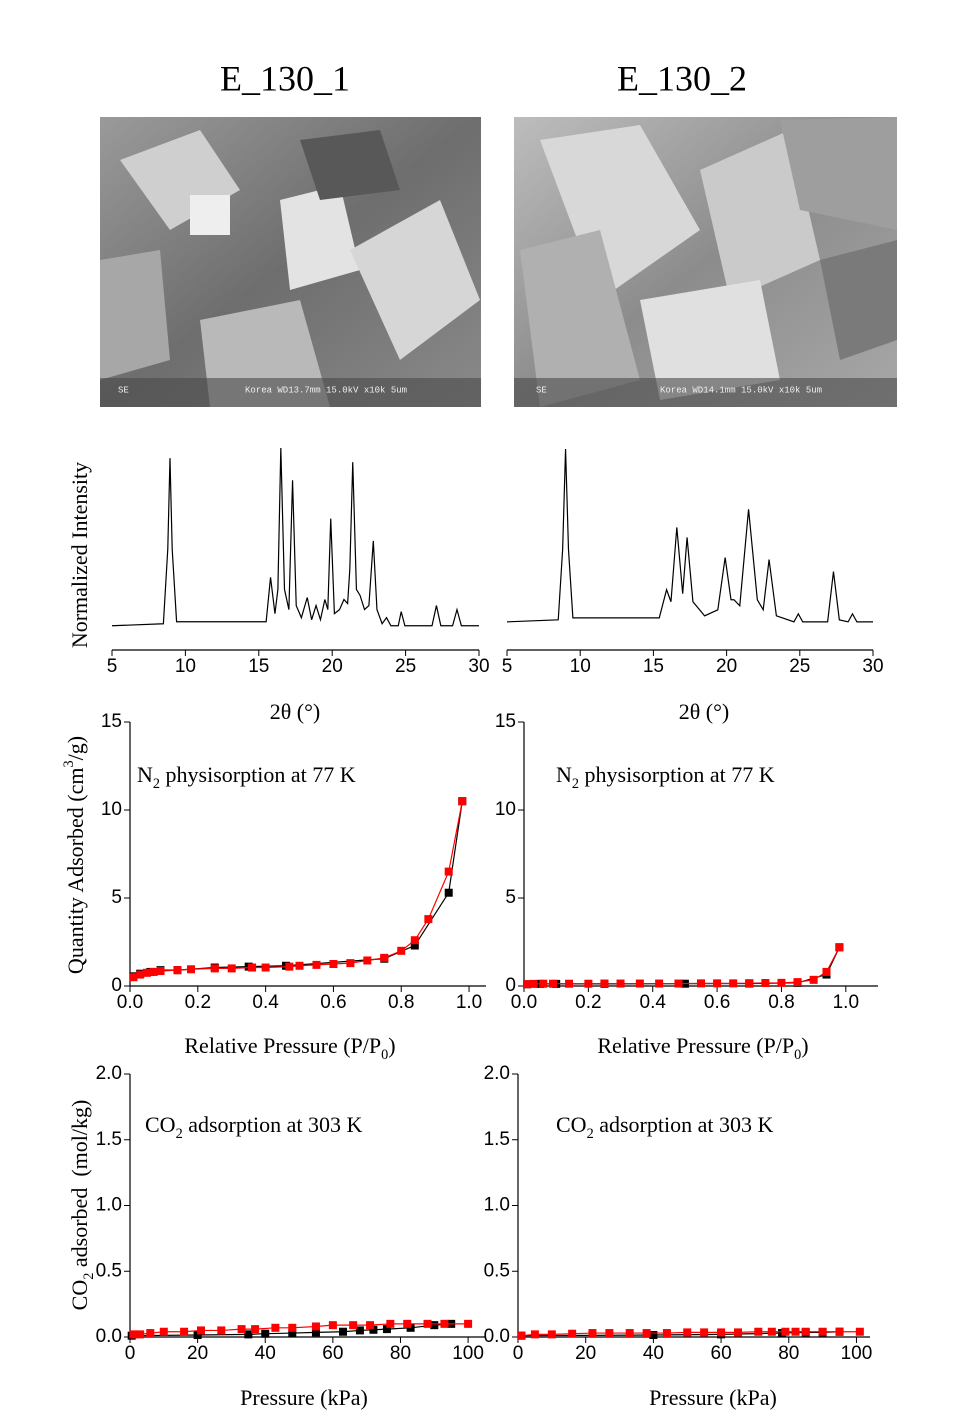  Describe the element at coordinates (246, 777) in the screenshot. I see `annotation: N2 physisorption at 77 K` at that location.